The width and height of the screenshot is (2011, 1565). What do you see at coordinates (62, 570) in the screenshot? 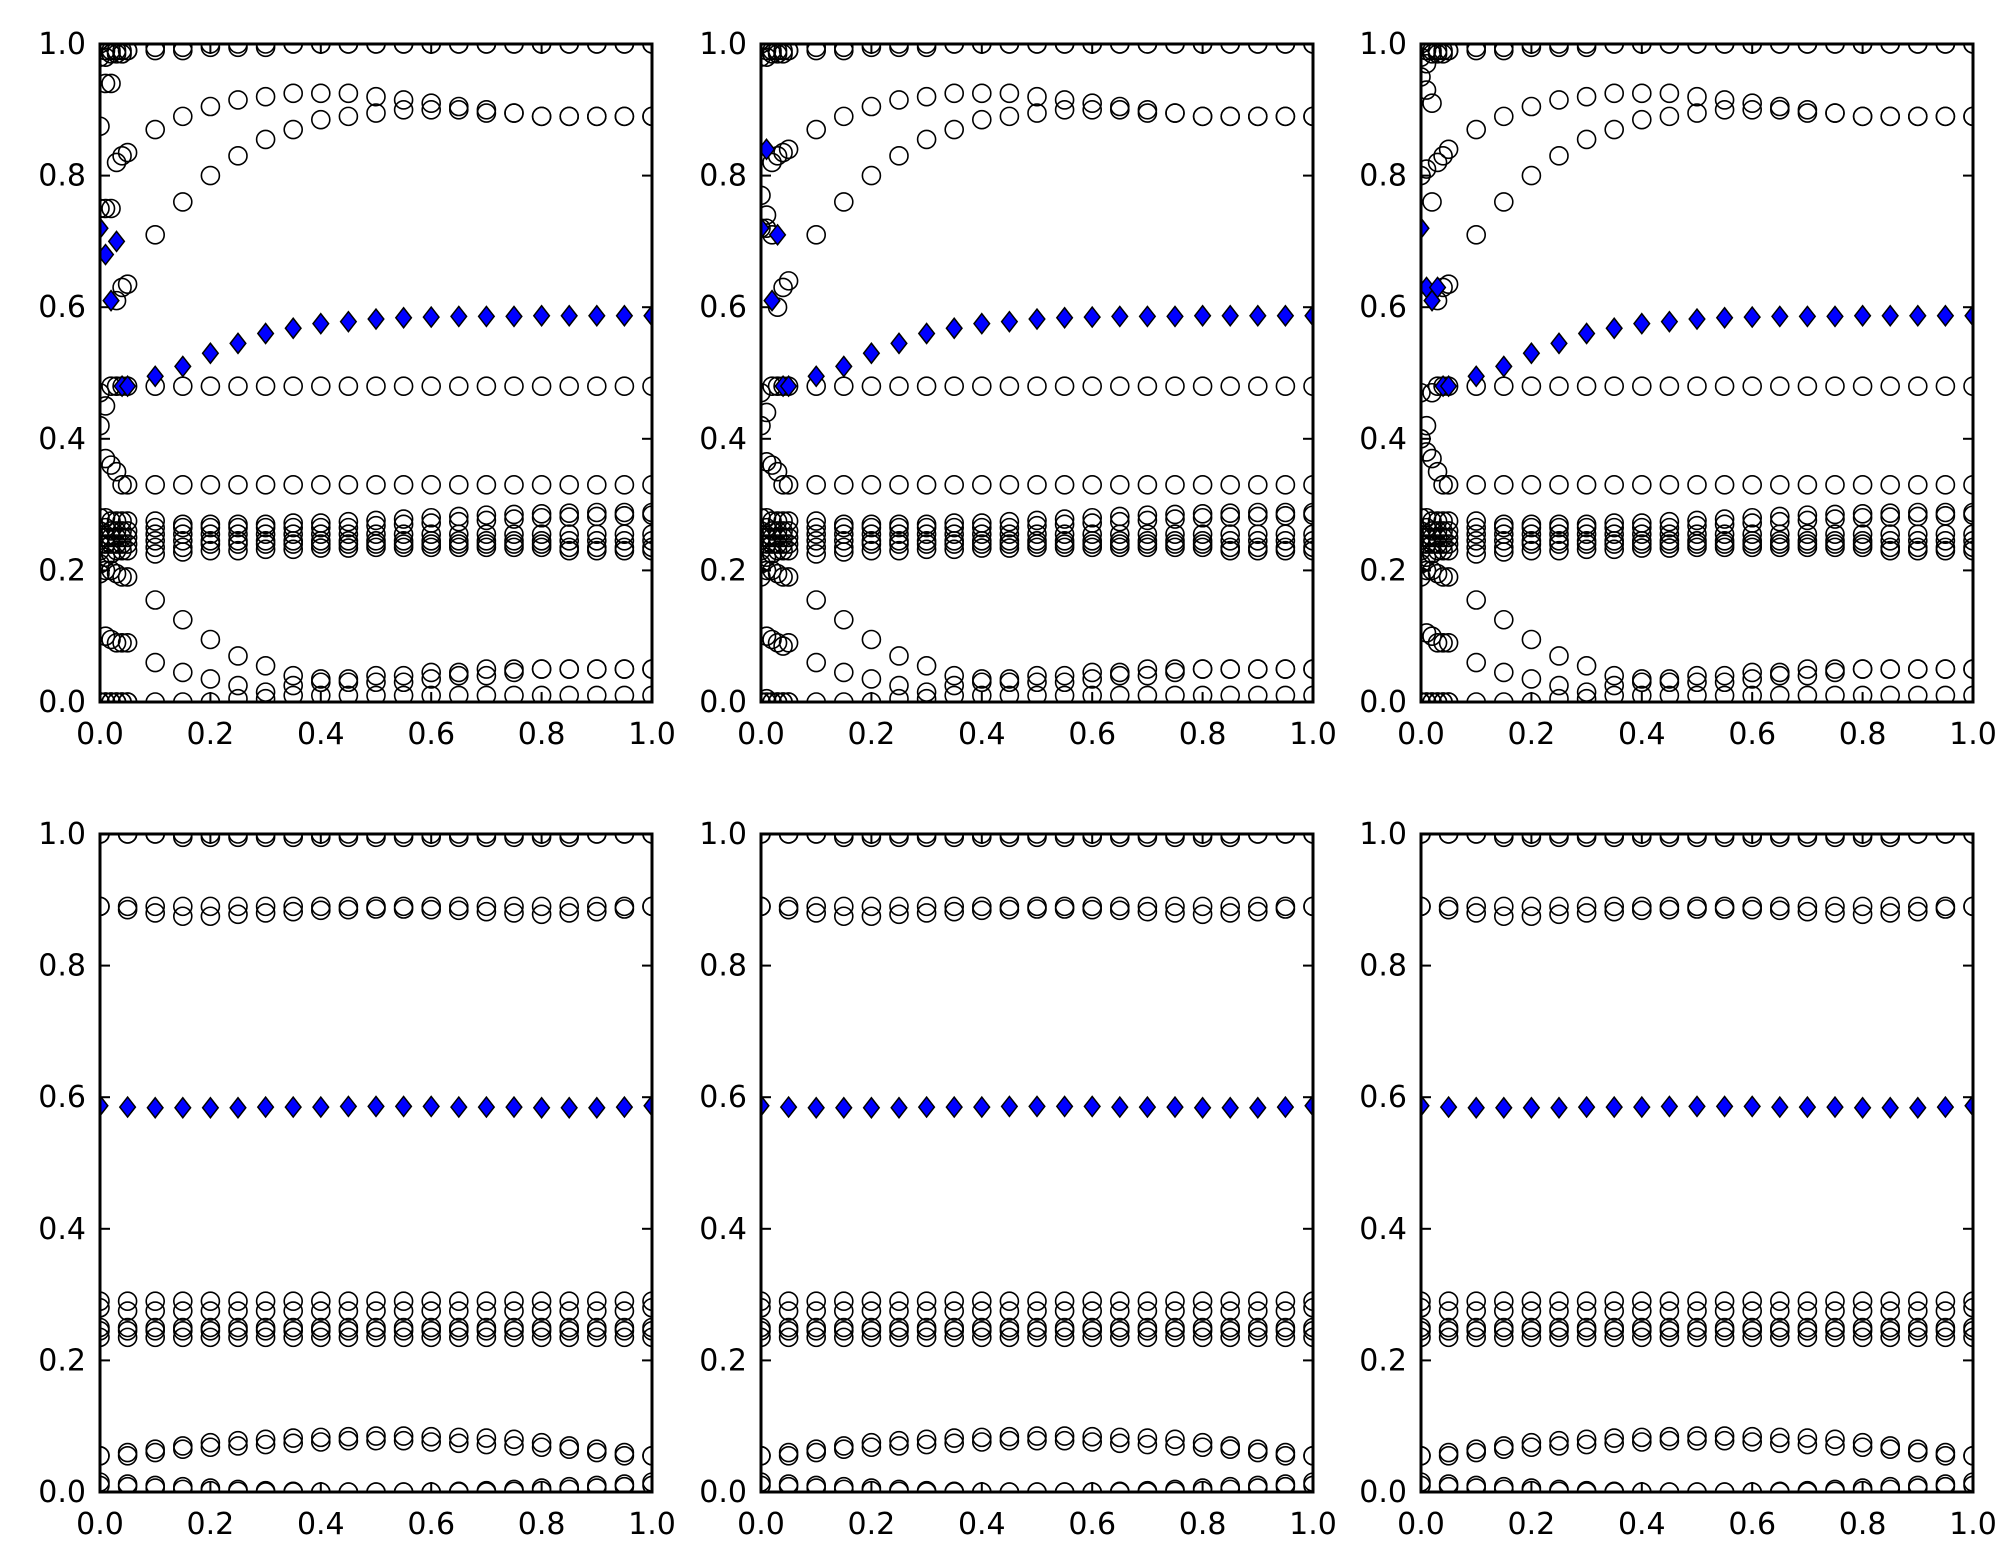
I see `y-tick-label: 0.2` at bounding box center [62, 570].